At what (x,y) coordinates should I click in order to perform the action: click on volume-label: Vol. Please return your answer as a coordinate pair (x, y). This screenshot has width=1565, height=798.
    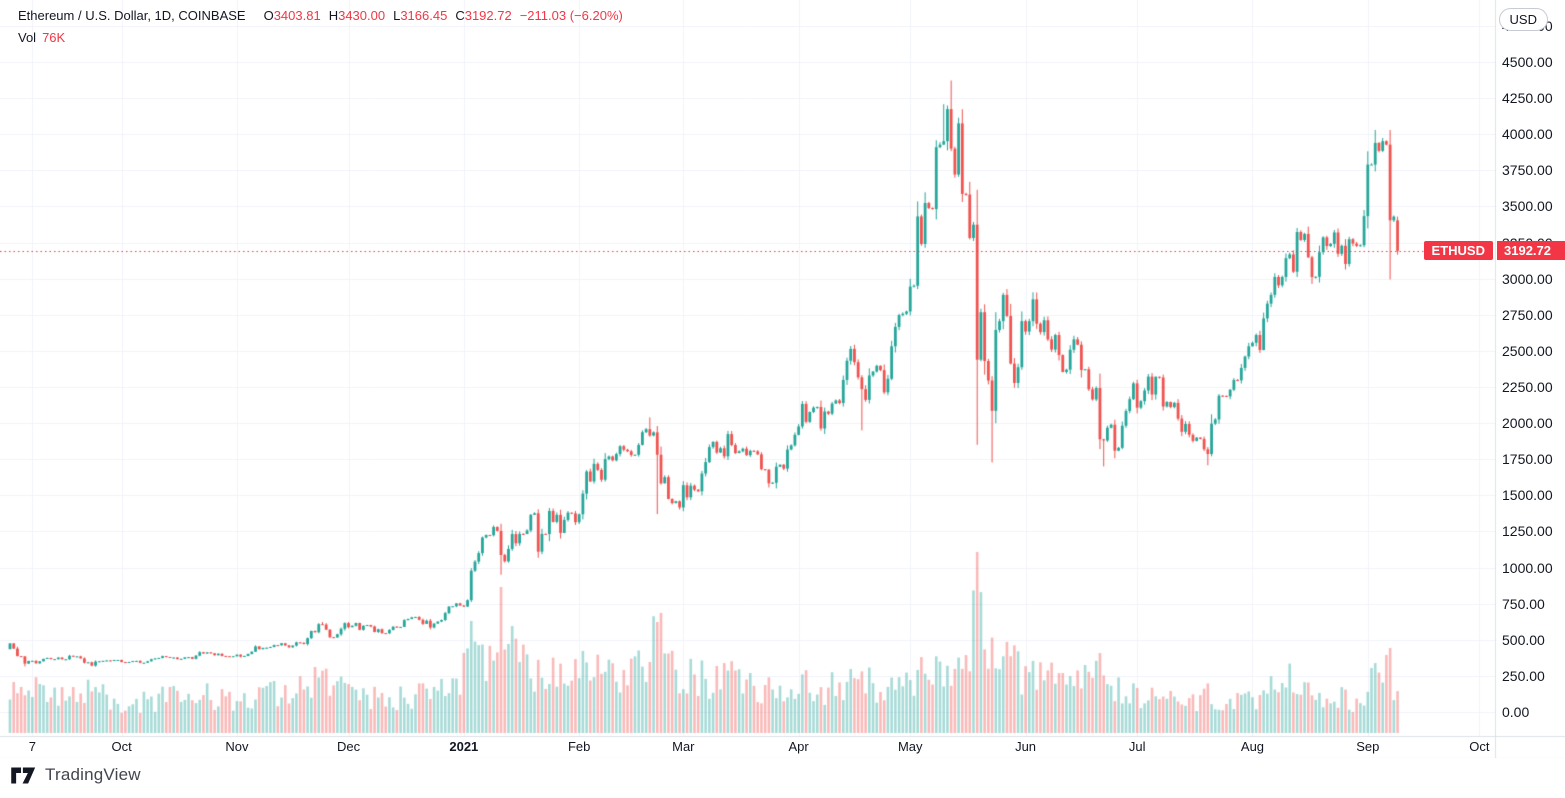
    Looking at the image, I should click on (27, 37).